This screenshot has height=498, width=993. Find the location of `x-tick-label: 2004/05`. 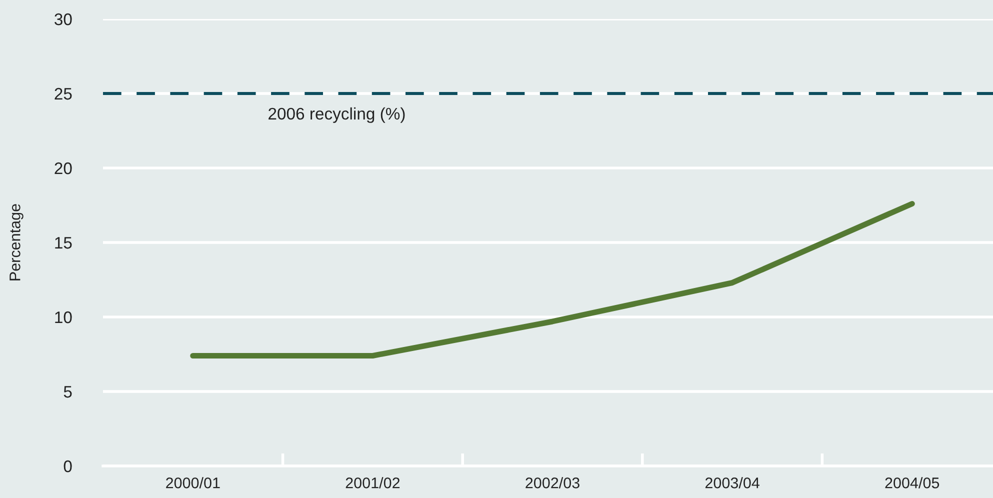

x-tick-label: 2004/05 is located at coordinates (912, 482).